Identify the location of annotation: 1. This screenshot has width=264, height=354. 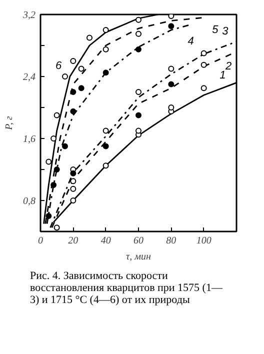
(223, 76).